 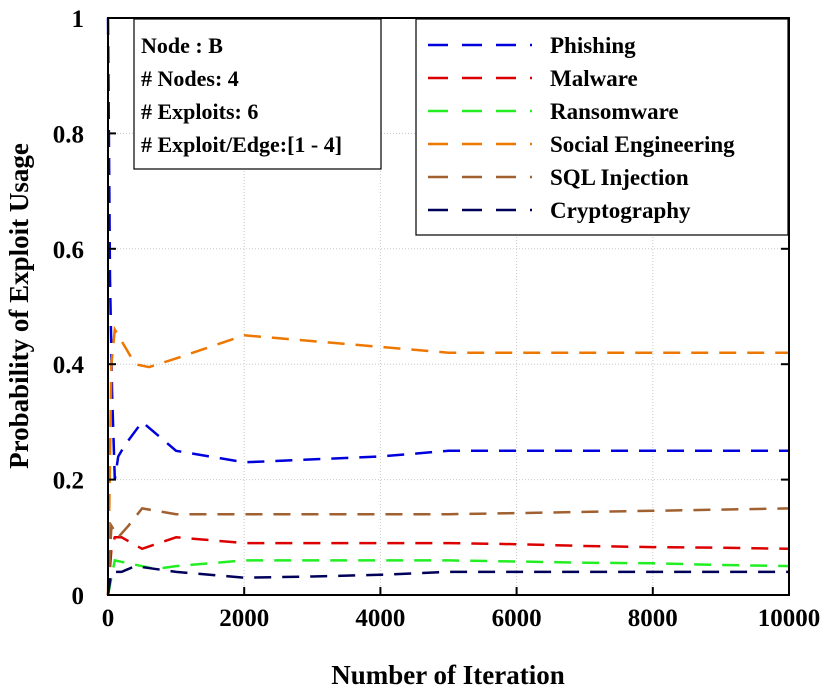 What do you see at coordinates (19, 306) in the screenshot?
I see `y-axis-title: Probability of Exploit Usage` at bounding box center [19, 306].